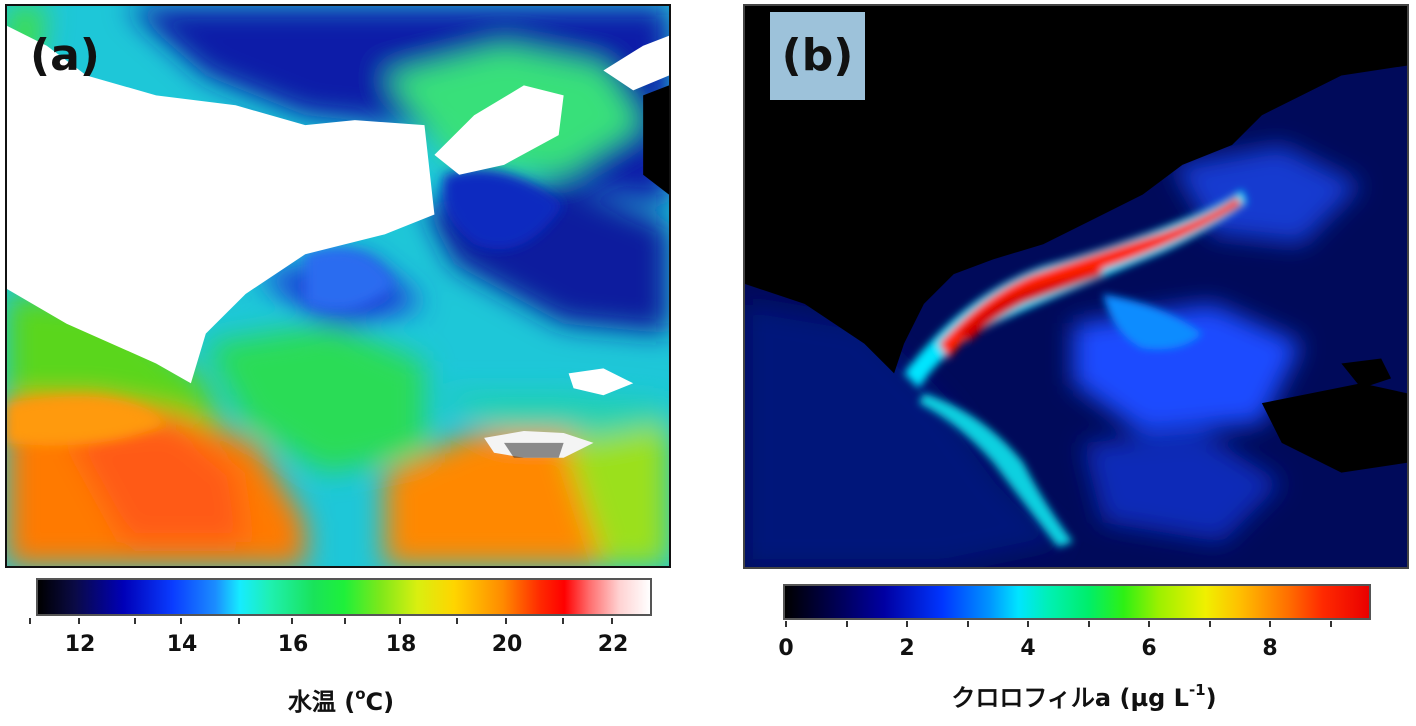 The width and height of the screenshot is (1416, 726). What do you see at coordinates (1070, 698) in the screenshot?
I see `colorbar-title-text: クロロフィルa (µg L` at bounding box center [1070, 698].